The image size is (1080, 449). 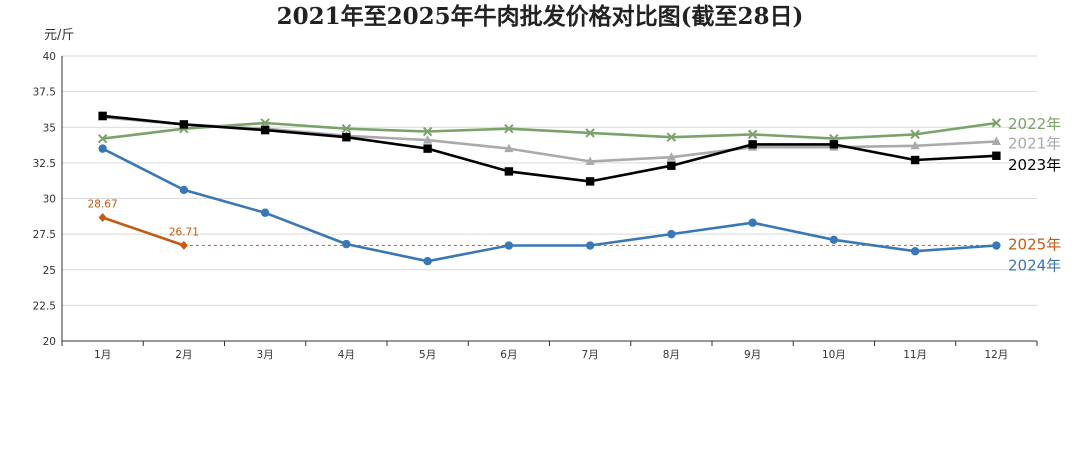 What do you see at coordinates (834, 355) in the screenshot?
I see `x-tick-label: 10月` at bounding box center [834, 355].